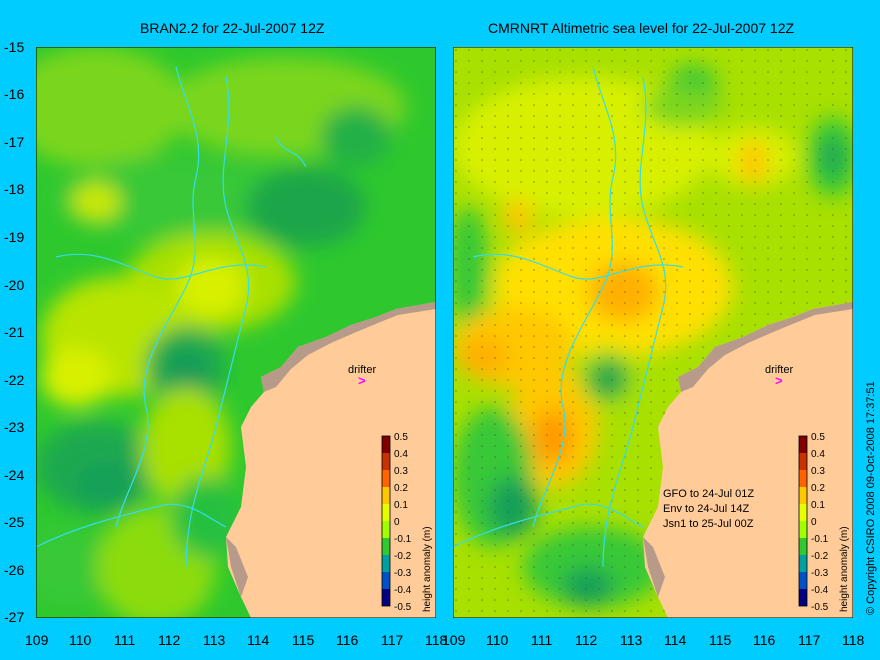 This screenshot has width=880, height=660. I want to click on y-tick-label: -25, so click(14, 522).